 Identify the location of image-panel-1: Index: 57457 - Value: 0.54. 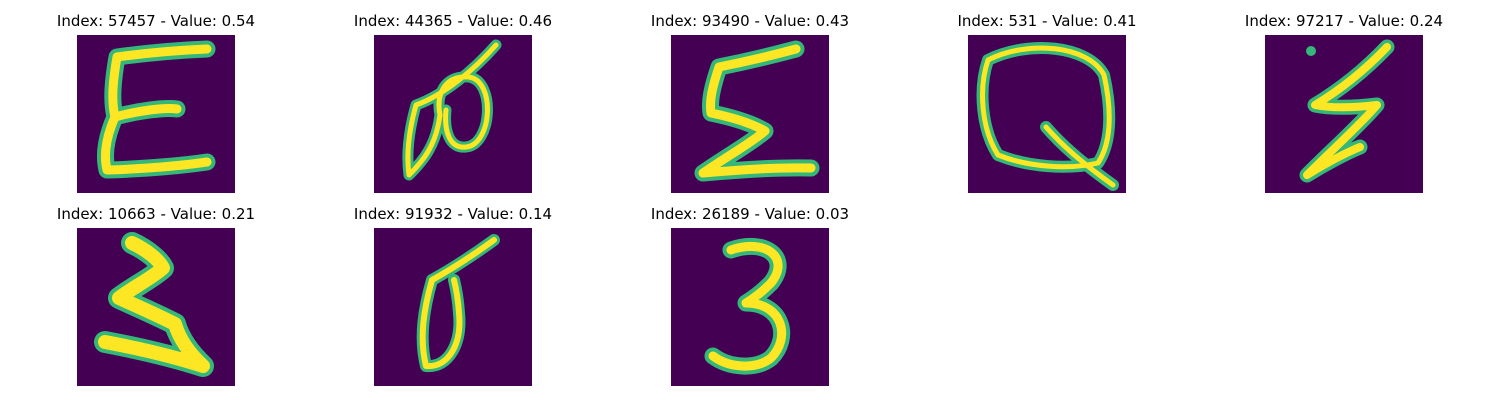
(156, 107).